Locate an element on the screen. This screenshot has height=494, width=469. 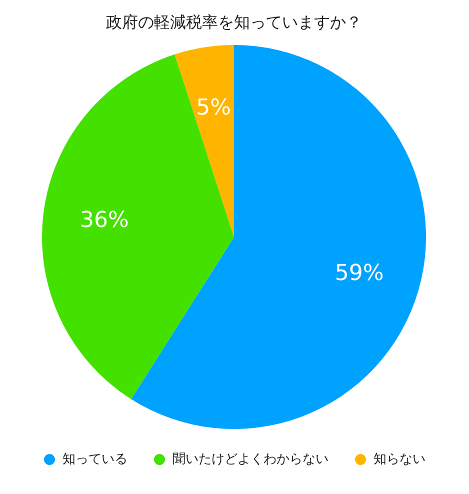
data-label: 36% is located at coordinates (104, 221).